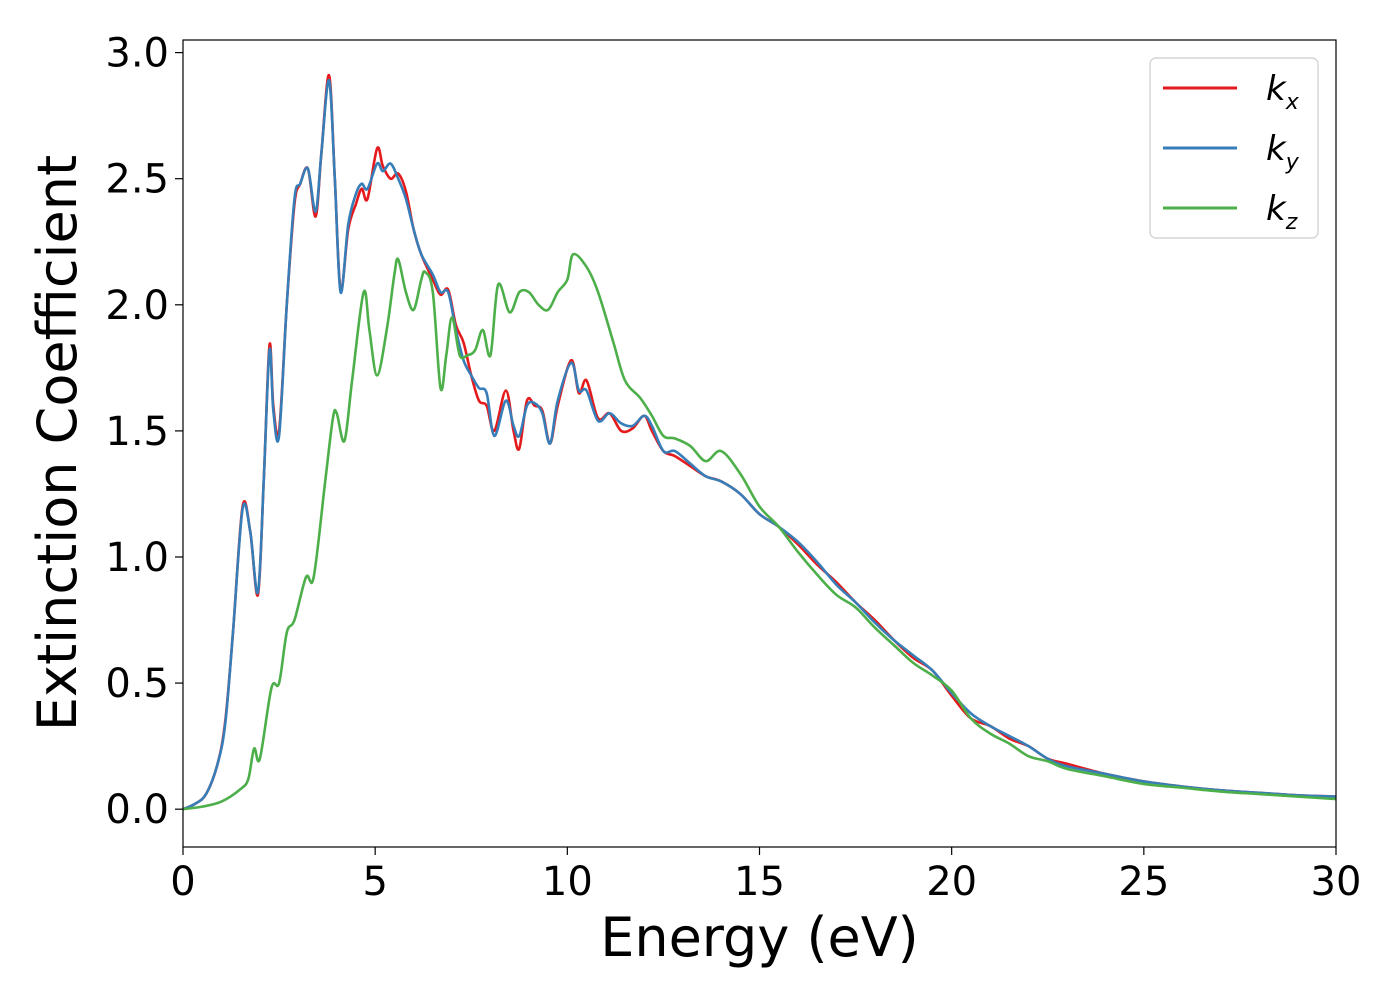 Image resolution: width=1400 pixels, height=1000 pixels. Describe the element at coordinates (137, 684) in the screenshot. I see `y-tick-label: 0.5` at that location.